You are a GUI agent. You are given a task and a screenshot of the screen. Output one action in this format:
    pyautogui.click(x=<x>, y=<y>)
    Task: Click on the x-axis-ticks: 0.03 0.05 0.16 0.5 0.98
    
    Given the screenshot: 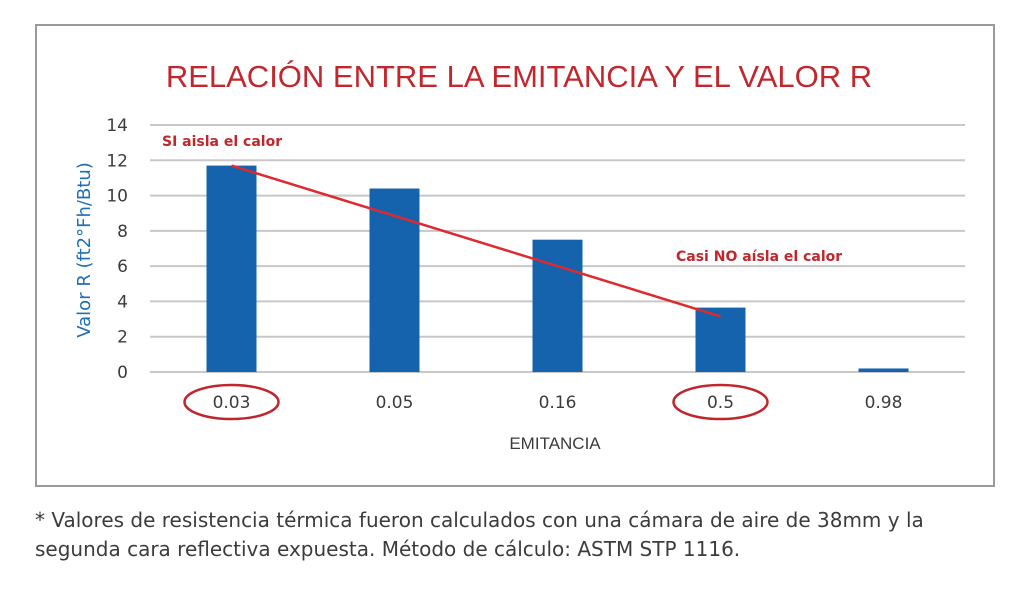 What is the action you would take?
    pyautogui.click(x=543, y=402)
    